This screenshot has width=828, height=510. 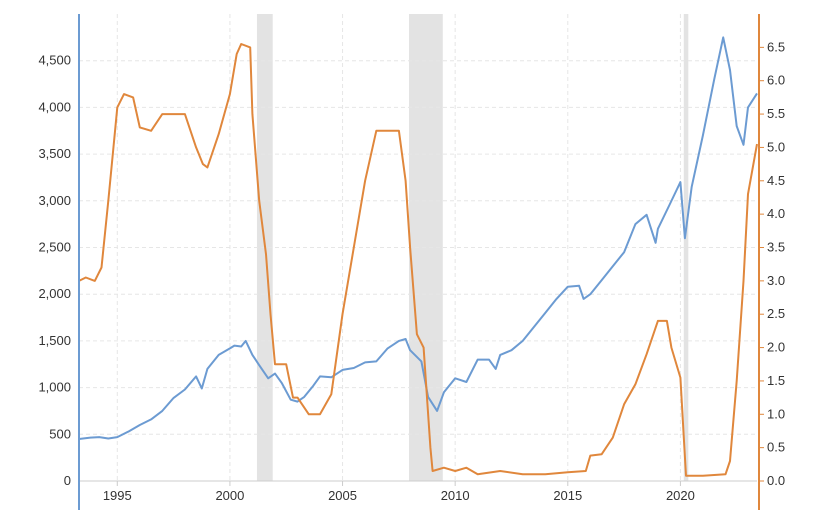 What do you see at coordinates (54, 153) in the screenshot?
I see `left-y-tick-label: 3,500` at bounding box center [54, 153].